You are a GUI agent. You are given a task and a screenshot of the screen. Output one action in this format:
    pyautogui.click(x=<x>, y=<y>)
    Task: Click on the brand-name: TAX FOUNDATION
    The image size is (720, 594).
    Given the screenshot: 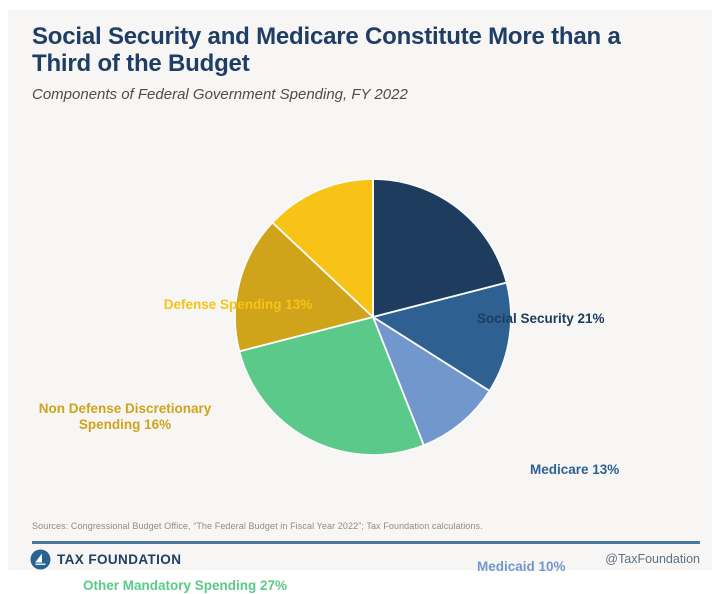 What is the action you would take?
    pyautogui.click(x=119, y=559)
    